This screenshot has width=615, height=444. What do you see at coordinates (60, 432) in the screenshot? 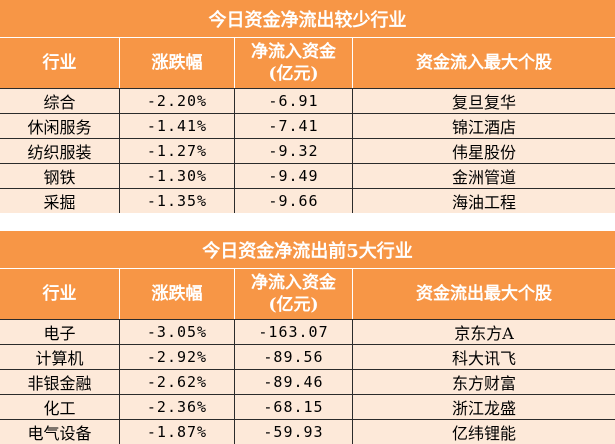
I see `cell-industry: 电气设备` at bounding box center [60, 432].